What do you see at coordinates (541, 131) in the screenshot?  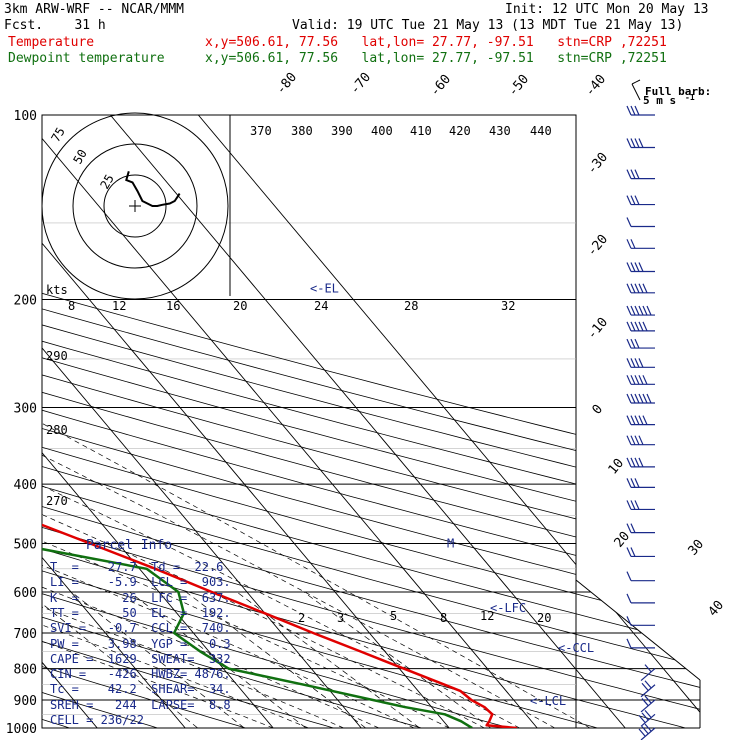 I see `theta-label: 440` at bounding box center [541, 131].